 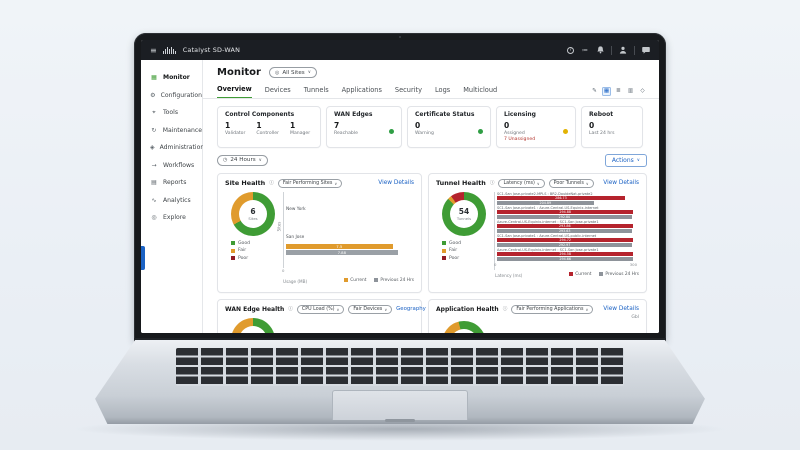 What do you see at coordinates (464, 218) in the screenshot?
I see `tunnel-unit: Tunnels` at bounding box center [464, 218].